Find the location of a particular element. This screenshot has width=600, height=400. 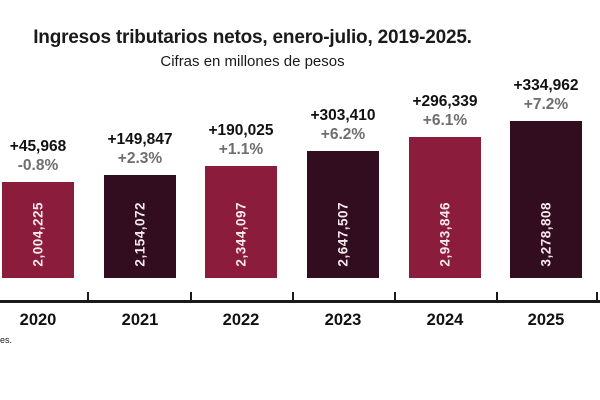

x-axis-label-2021: 2021 is located at coordinates (140, 320).